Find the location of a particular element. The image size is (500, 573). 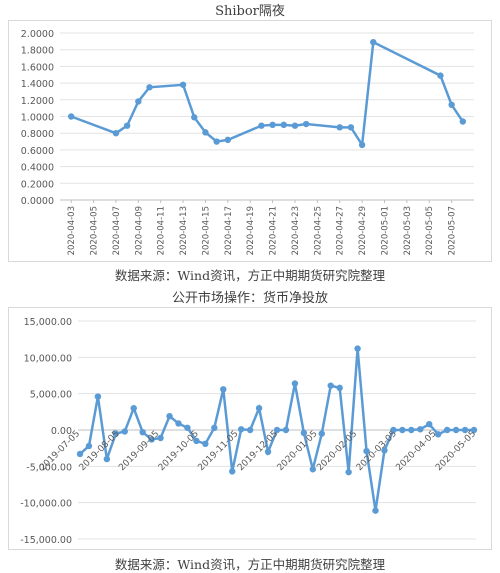

y-tick-label: -10,000.00 is located at coordinates (46, 504).